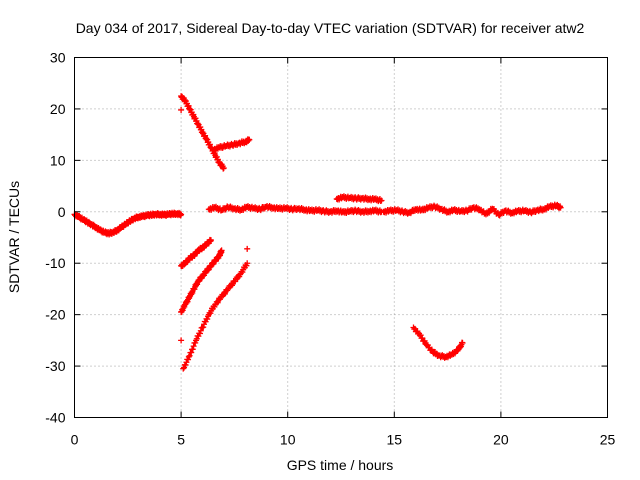 The image size is (640, 480). Describe the element at coordinates (196, 253) in the screenshot. I see `series-arc-a-5.0-6.5h` at that location.